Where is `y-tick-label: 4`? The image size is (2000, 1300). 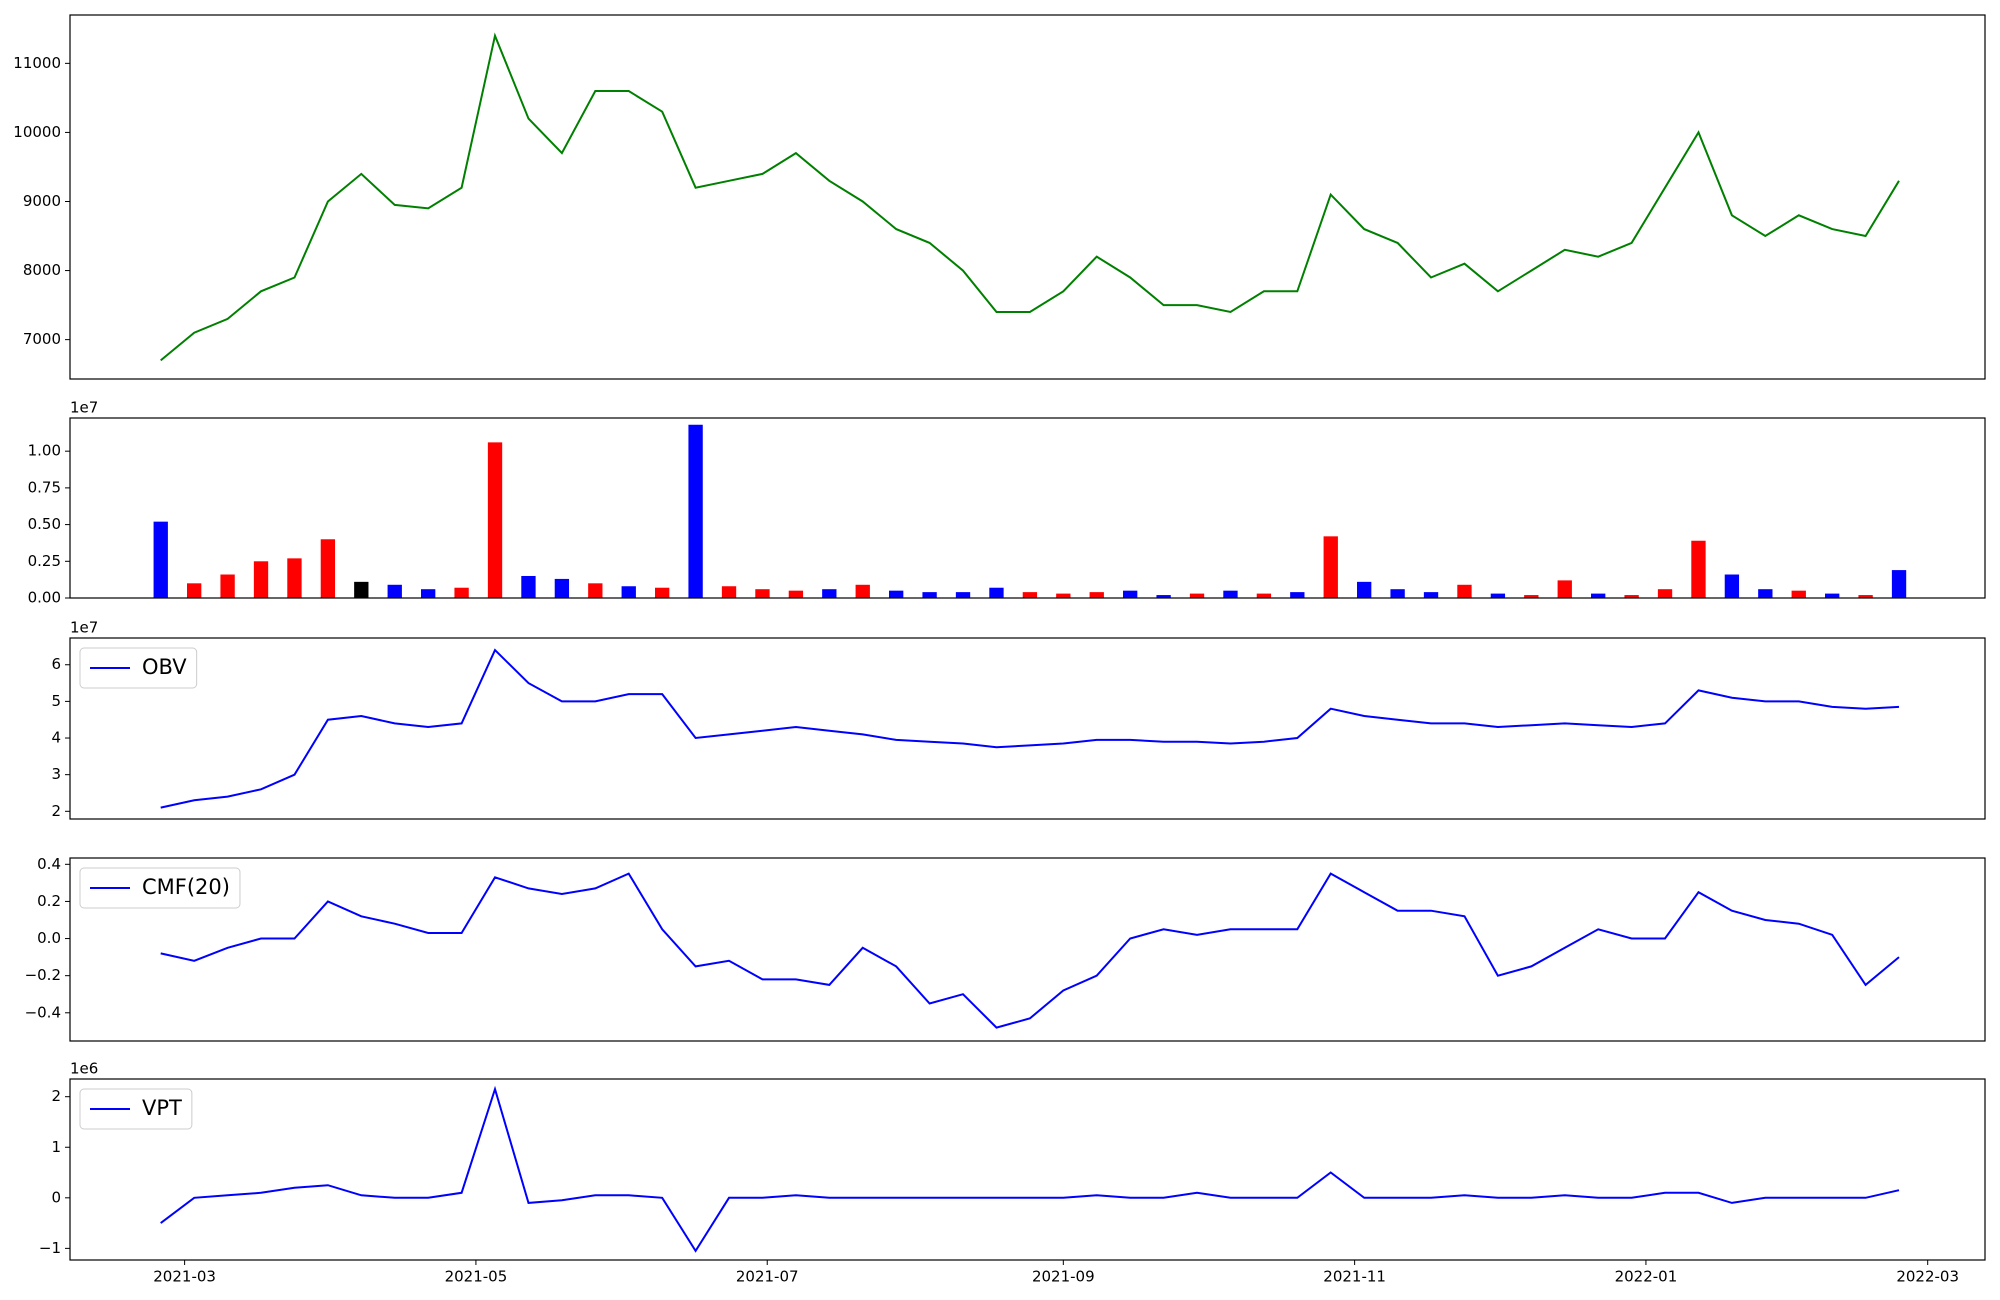 y-tick-label: 4 is located at coordinates (56, 738).